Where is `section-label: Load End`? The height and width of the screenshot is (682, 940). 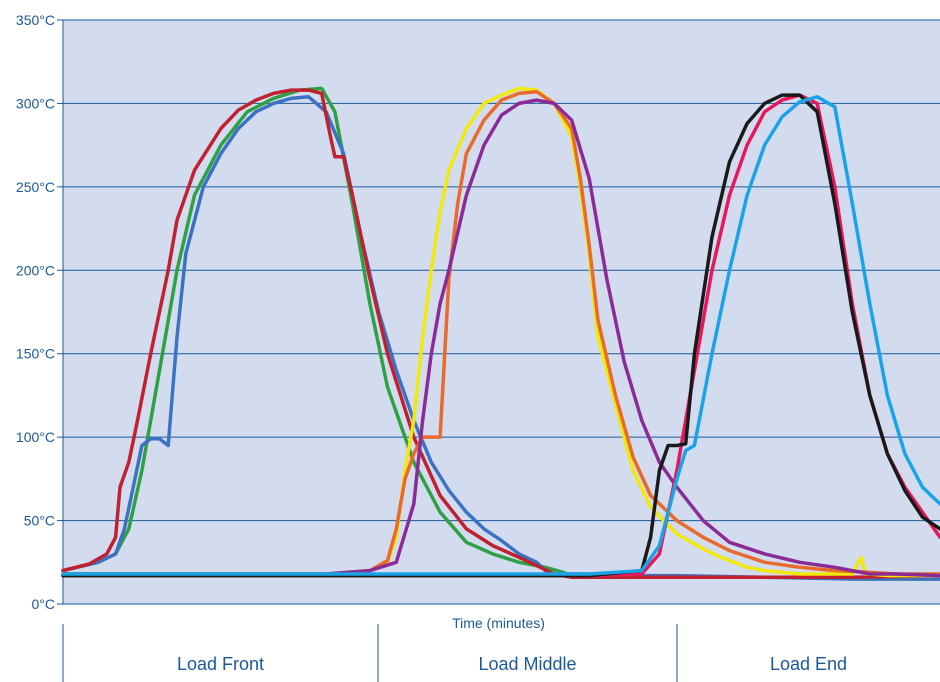 section-label: Load End is located at coordinates (808, 664).